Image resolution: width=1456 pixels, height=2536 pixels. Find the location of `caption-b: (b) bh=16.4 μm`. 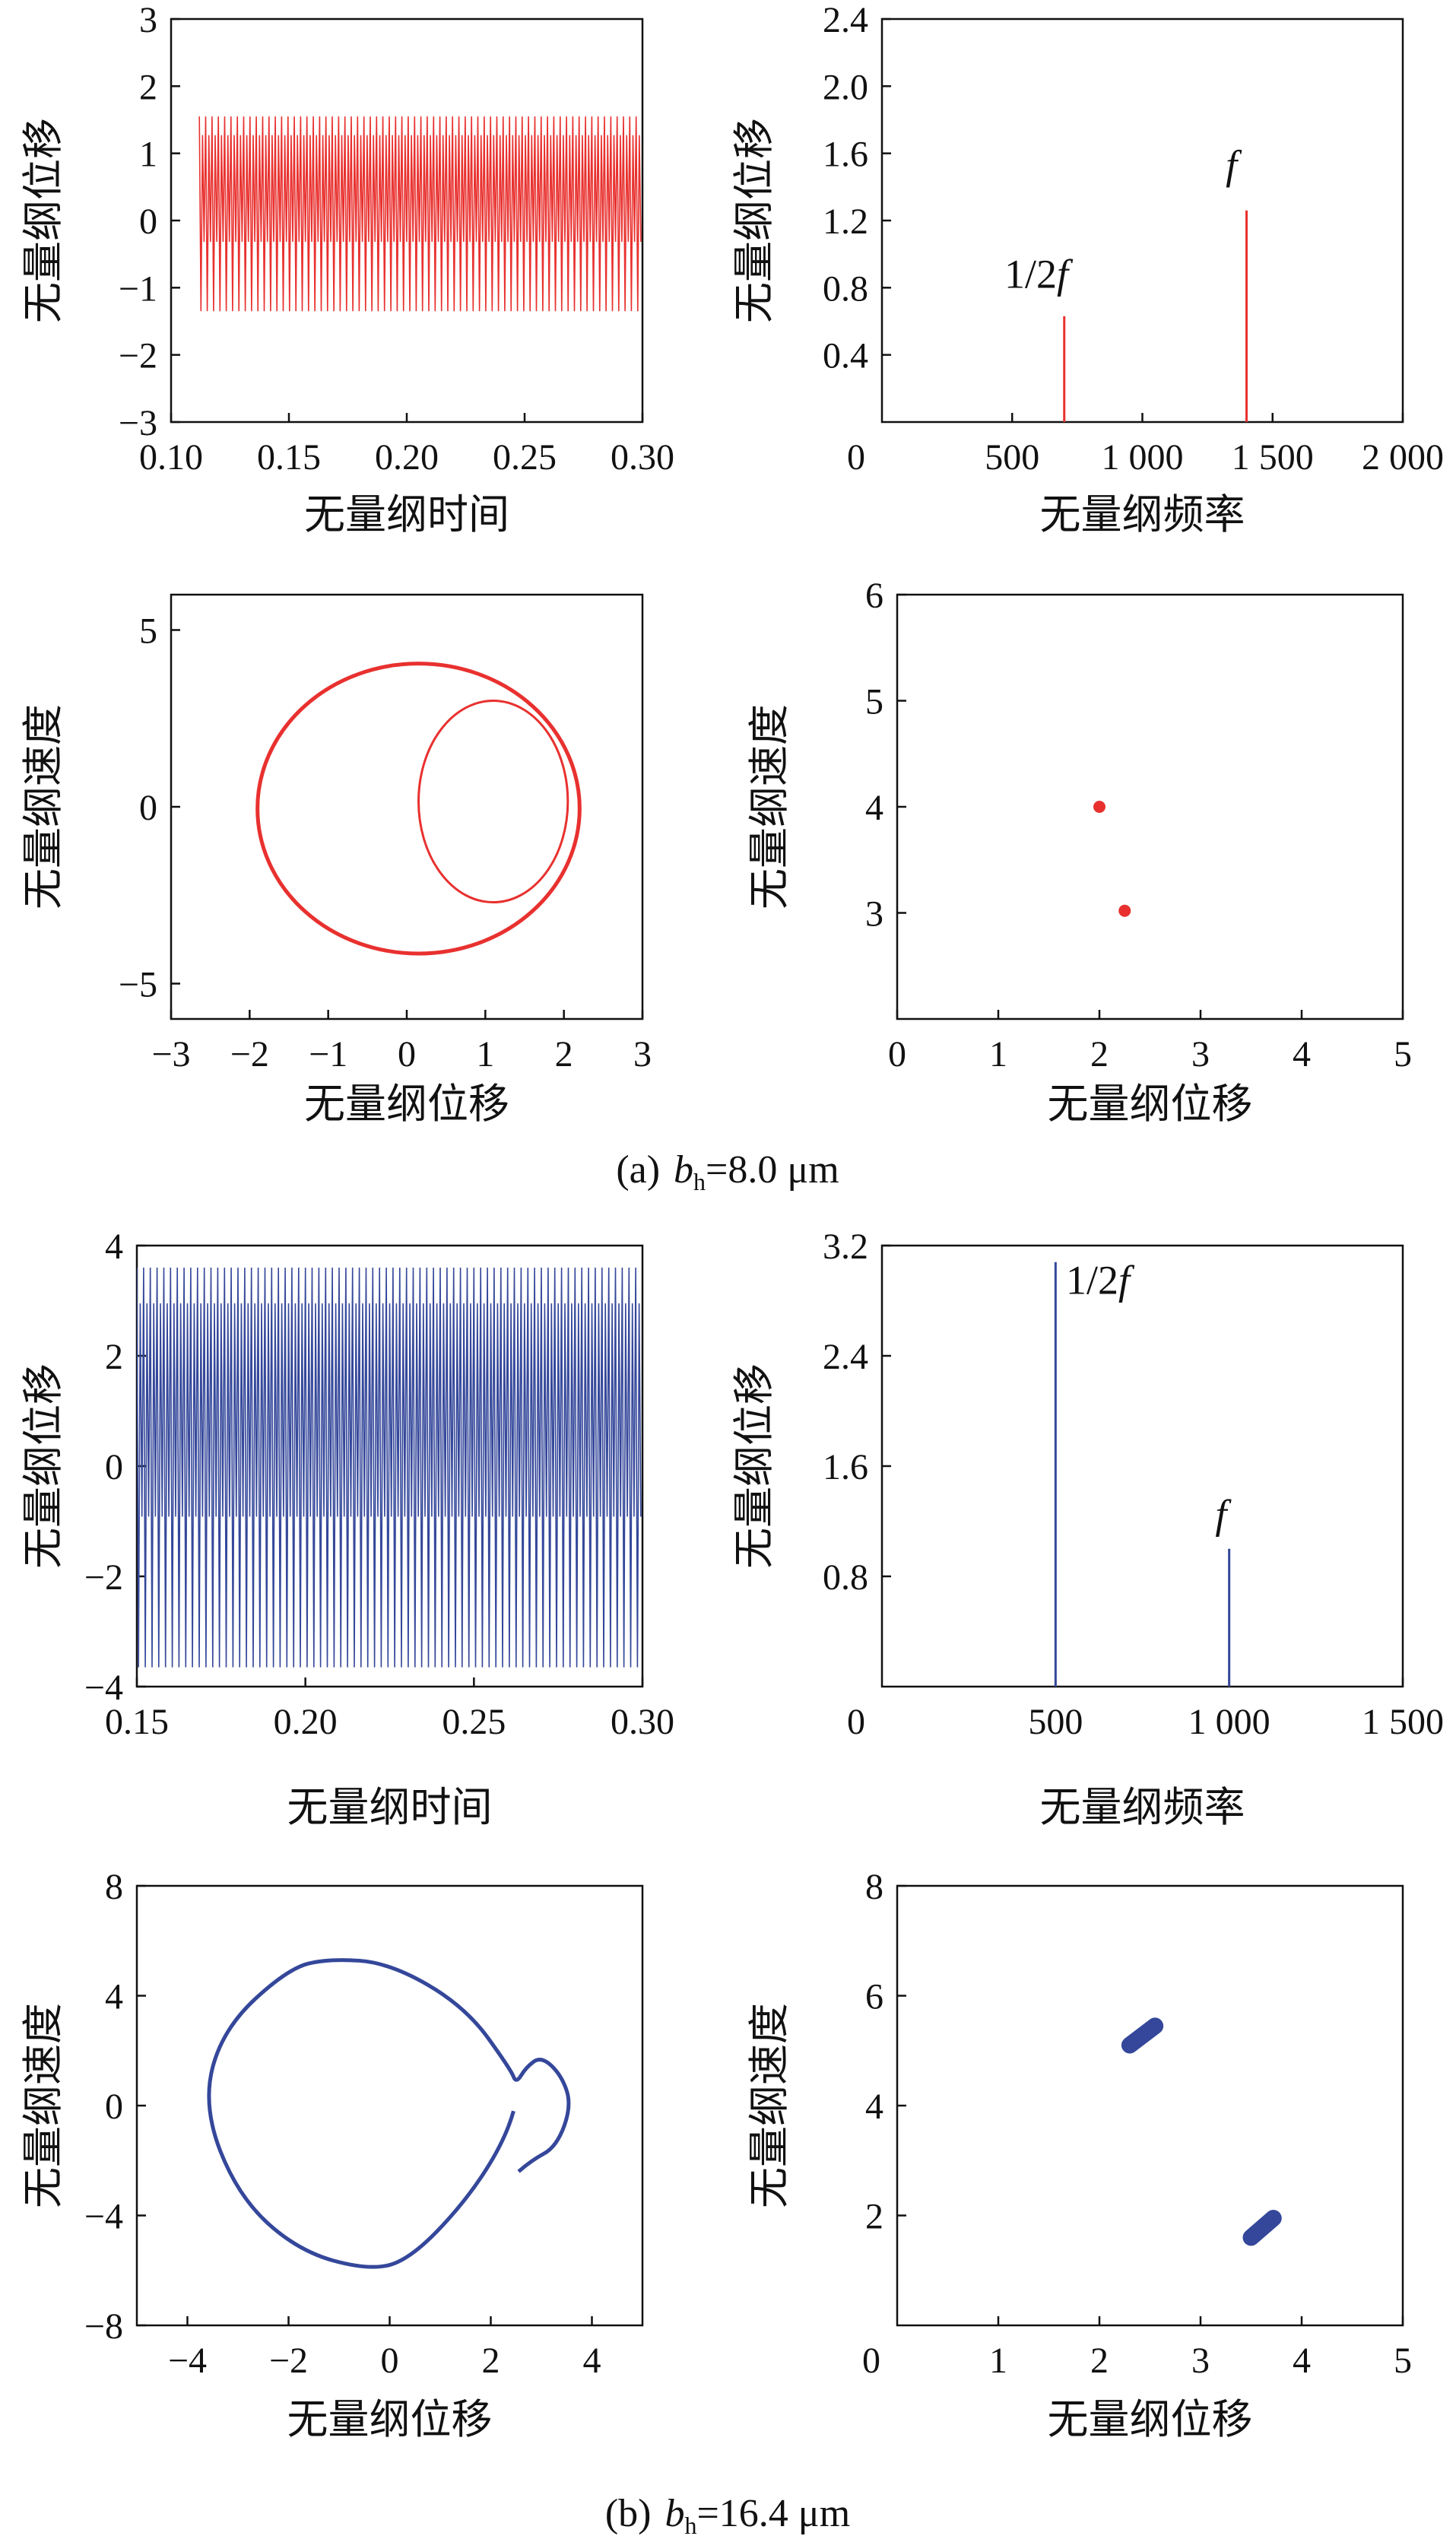

caption-b: (b) bh=16.4 μm is located at coordinates (728, 2514).